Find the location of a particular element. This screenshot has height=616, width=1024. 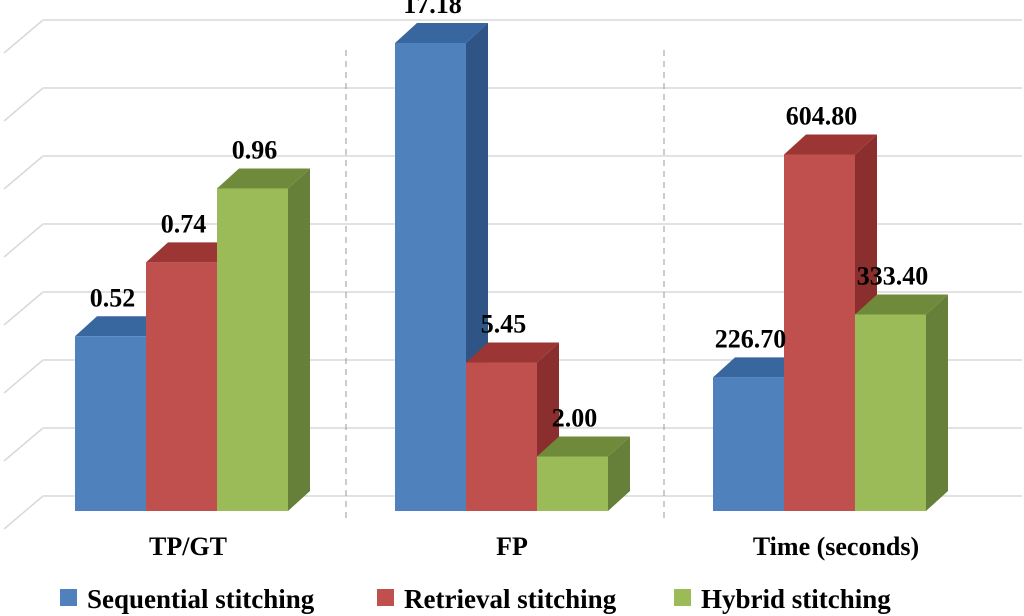

bar-tp-gt-hybrid-stitching-top is located at coordinates (263, 178).